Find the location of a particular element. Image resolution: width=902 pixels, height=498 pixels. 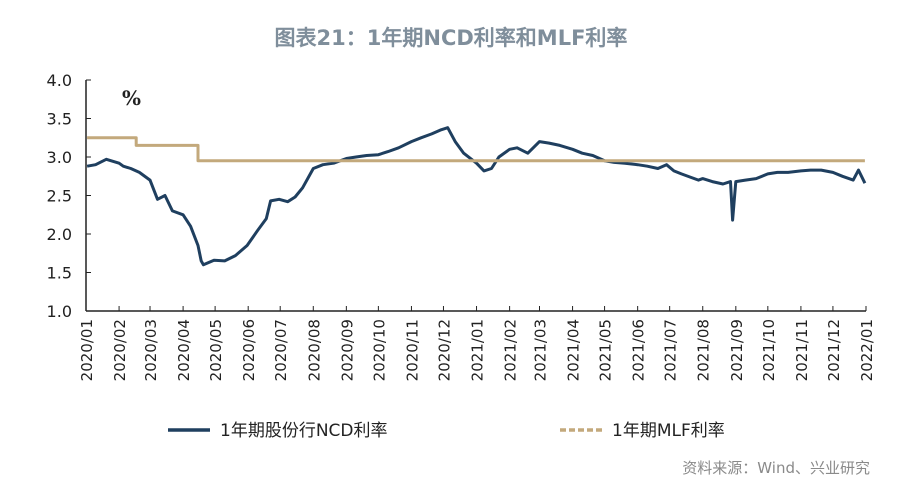

x-tick-label: 2021/09 is located at coordinates (737, 350).